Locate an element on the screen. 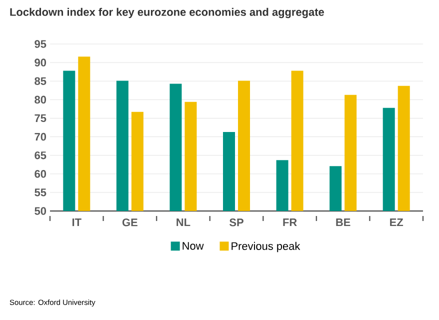 The height and width of the screenshot is (320, 439). y-tick-label: 65 is located at coordinates (40, 155).